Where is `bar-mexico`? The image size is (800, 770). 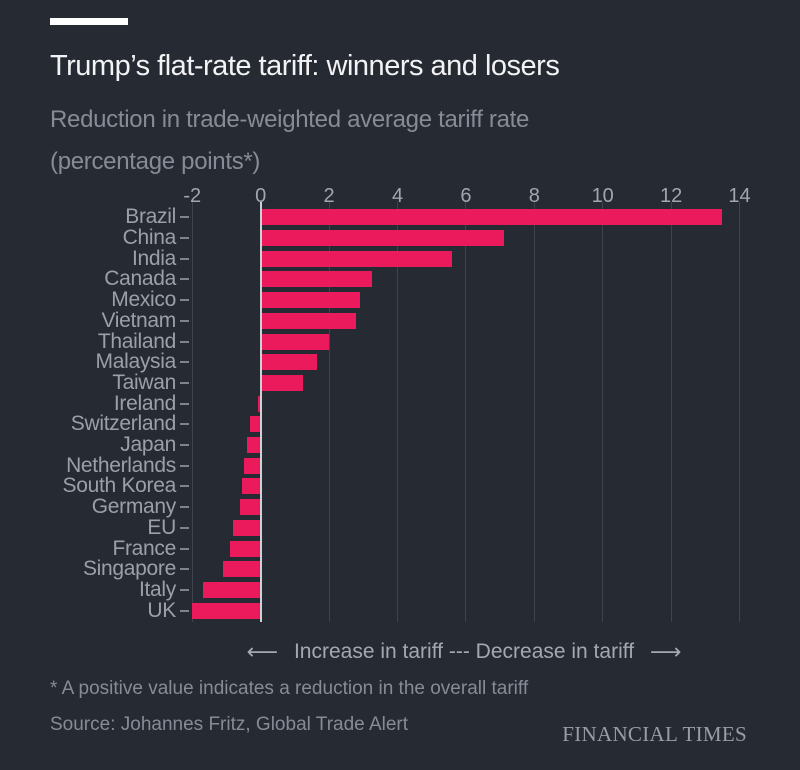
bar-mexico is located at coordinates (310, 300).